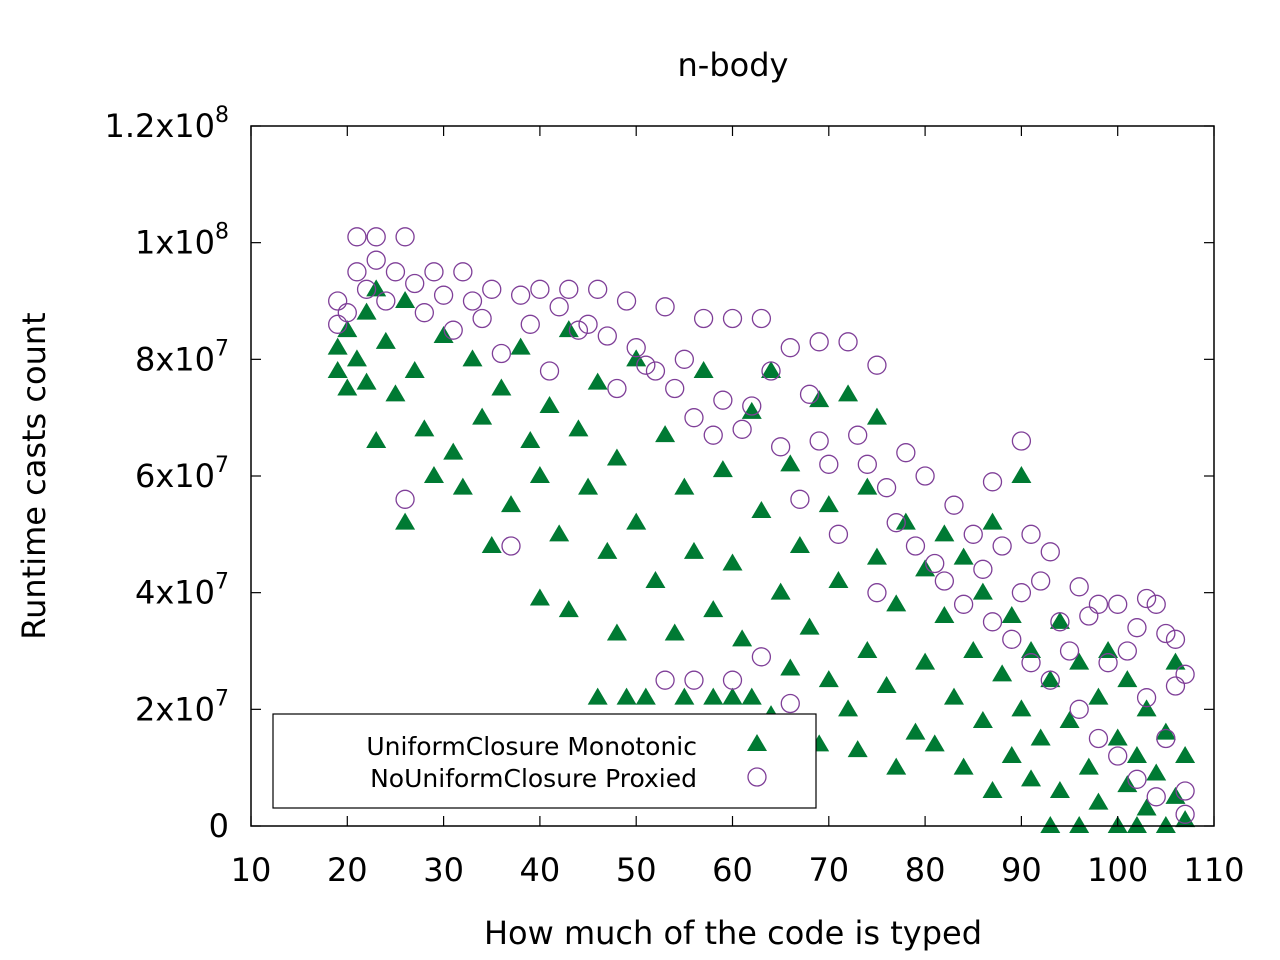 The width and height of the screenshot is (1280, 960). What do you see at coordinates (636, 870) in the screenshot?
I see `x-tick-label-4: 50` at bounding box center [636, 870].